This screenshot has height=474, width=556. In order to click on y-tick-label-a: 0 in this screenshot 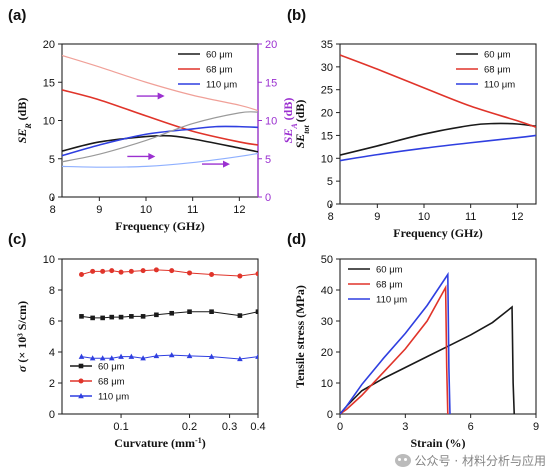, I will do `click(52, 198)`.